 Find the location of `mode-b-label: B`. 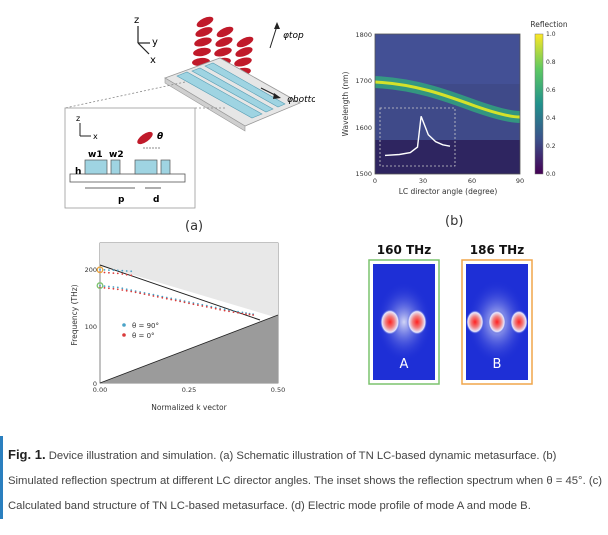

mode-b-label: B is located at coordinates (497, 364).